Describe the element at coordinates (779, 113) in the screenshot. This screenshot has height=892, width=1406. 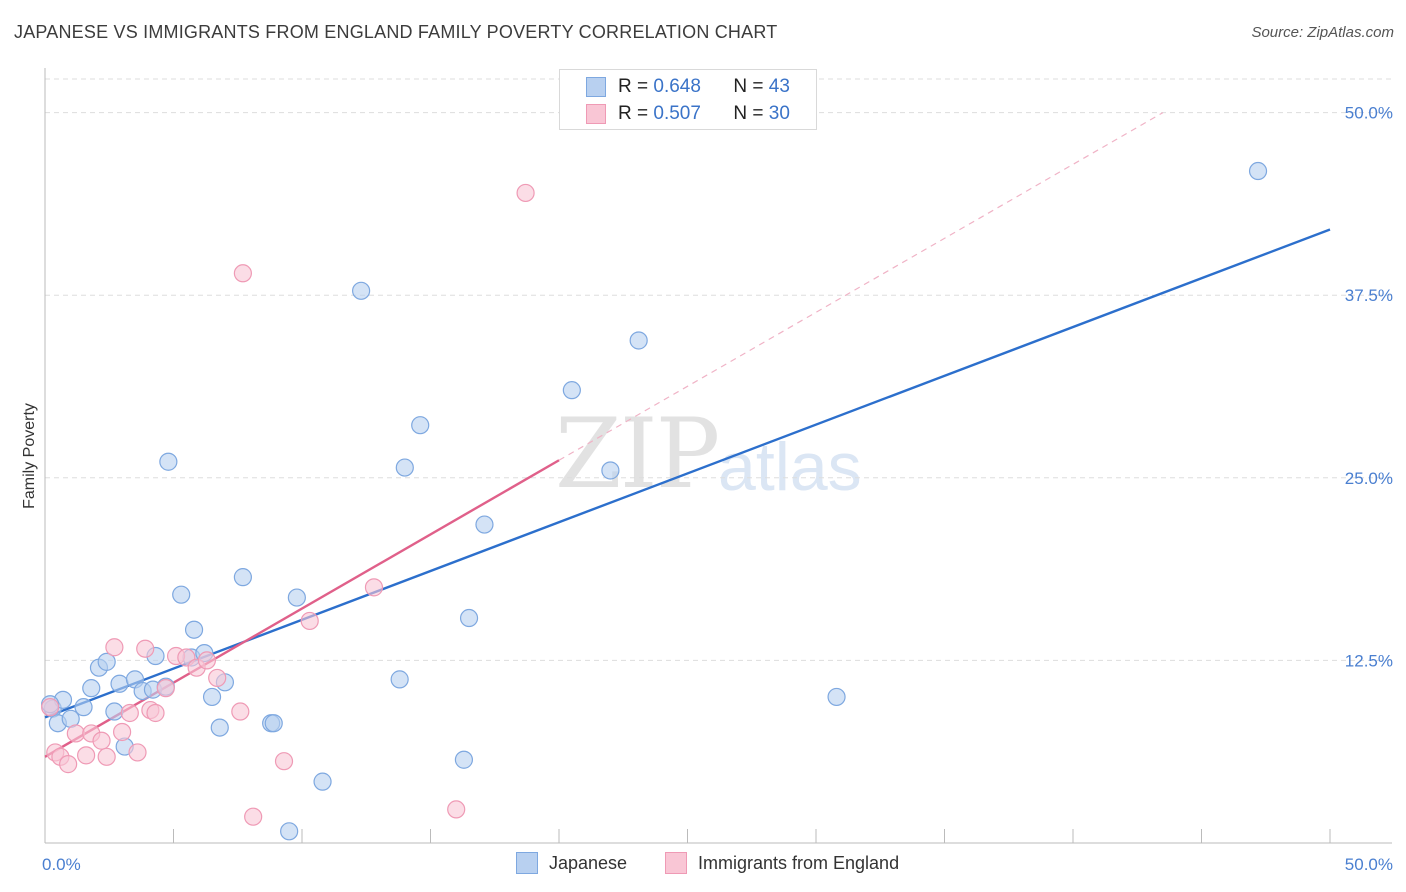
I see `legend-n-value: 30` at that location.